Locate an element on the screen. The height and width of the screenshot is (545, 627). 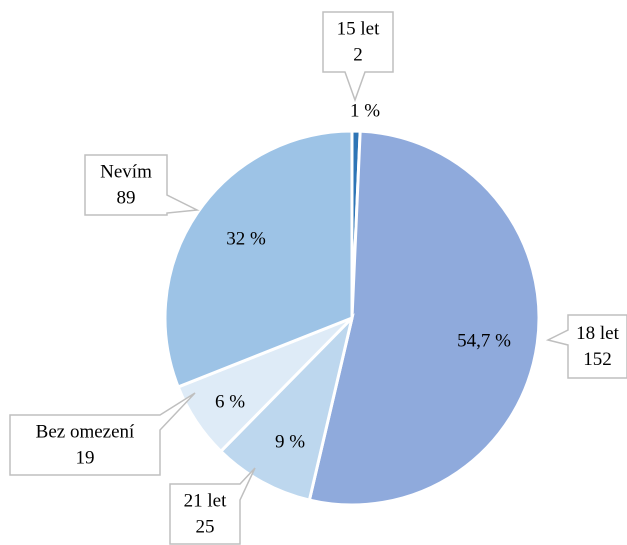
category-label: Nevím is located at coordinates (126, 171).